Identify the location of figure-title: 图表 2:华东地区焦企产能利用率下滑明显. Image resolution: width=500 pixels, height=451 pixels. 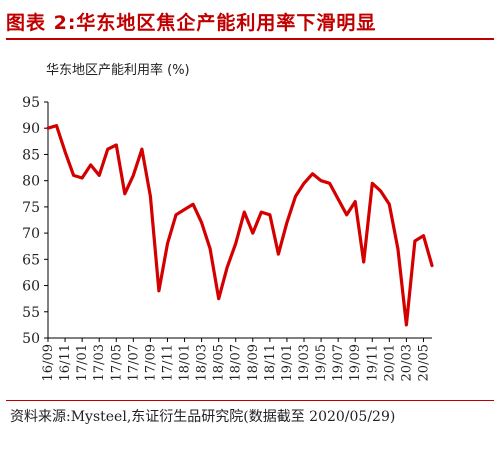
(191, 23).